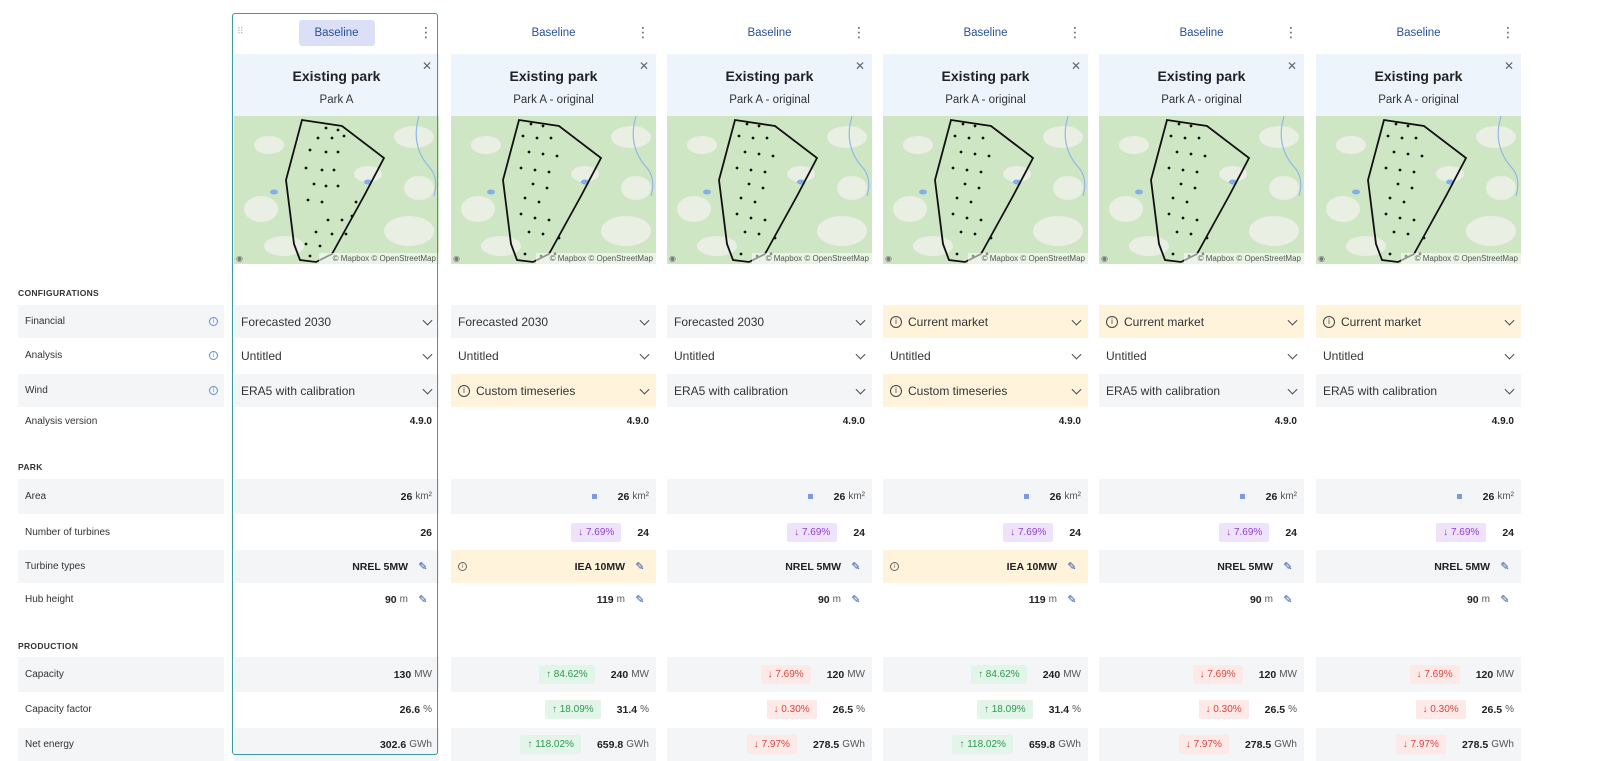  What do you see at coordinates (553, 85) in the screenshot?
I see `park-card-header: Existing park Park A - original ✕` at bounding box center [553, 85].